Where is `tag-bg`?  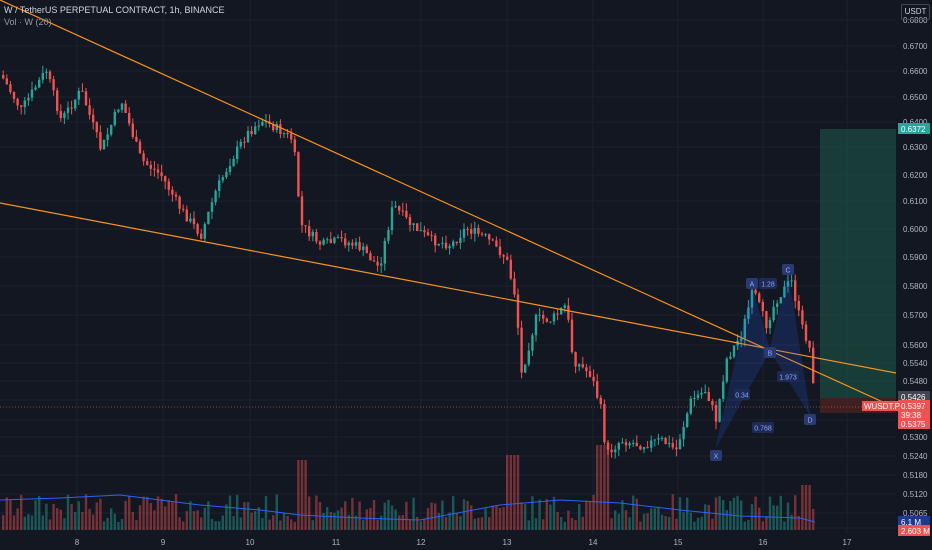 tag-bg is located at coordinates (914, 521).